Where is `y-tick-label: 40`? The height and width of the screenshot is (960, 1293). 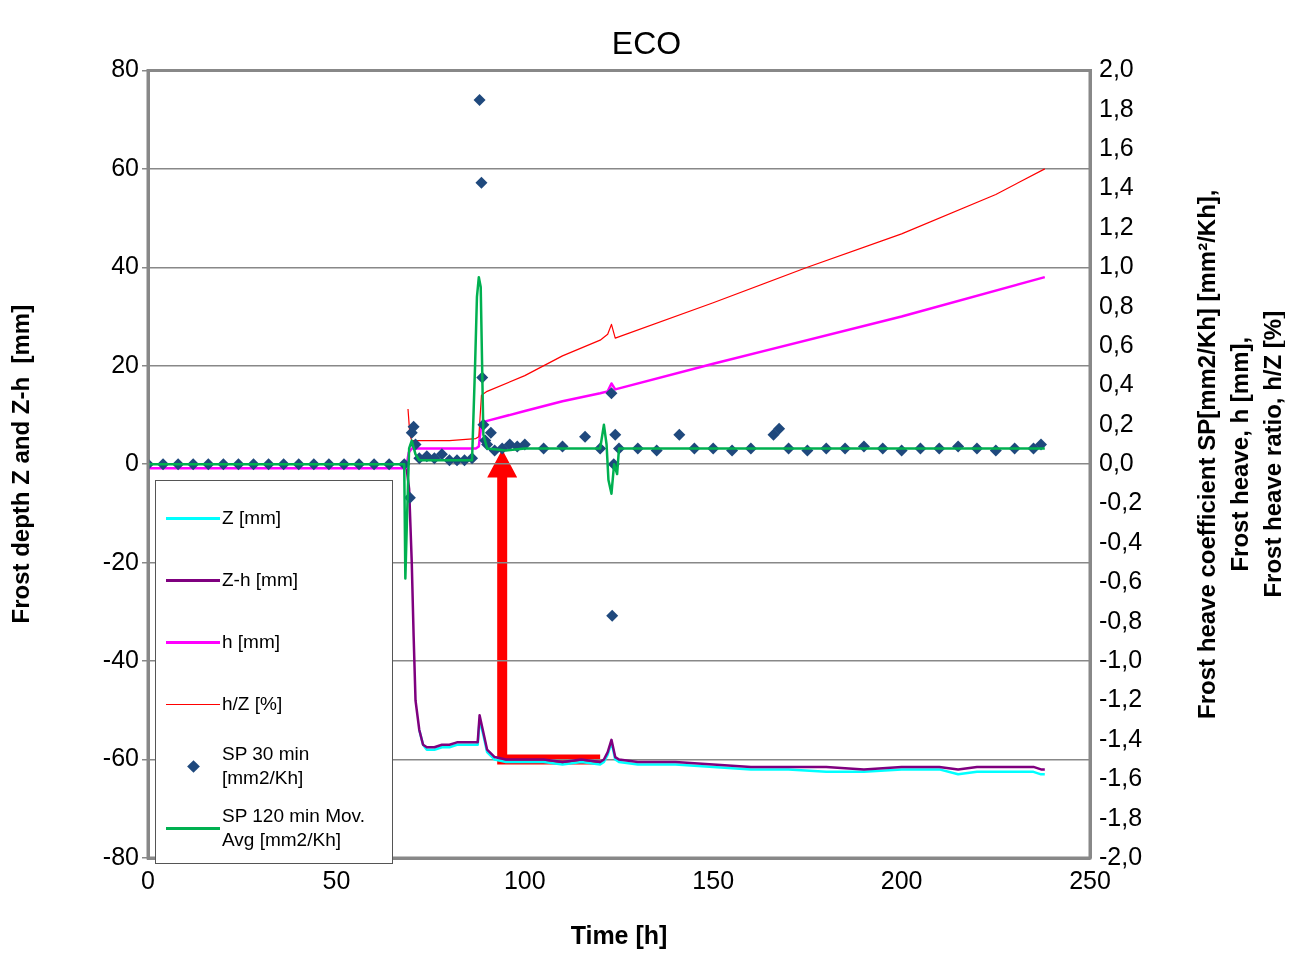
y-tick-label: 40 is located at coordinates (125, 265).